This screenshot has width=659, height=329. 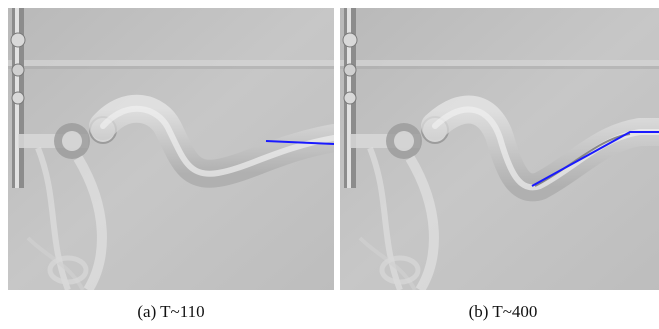 I want to click on caption-panel-a: (a) T~110, so click(x=171, y=311).